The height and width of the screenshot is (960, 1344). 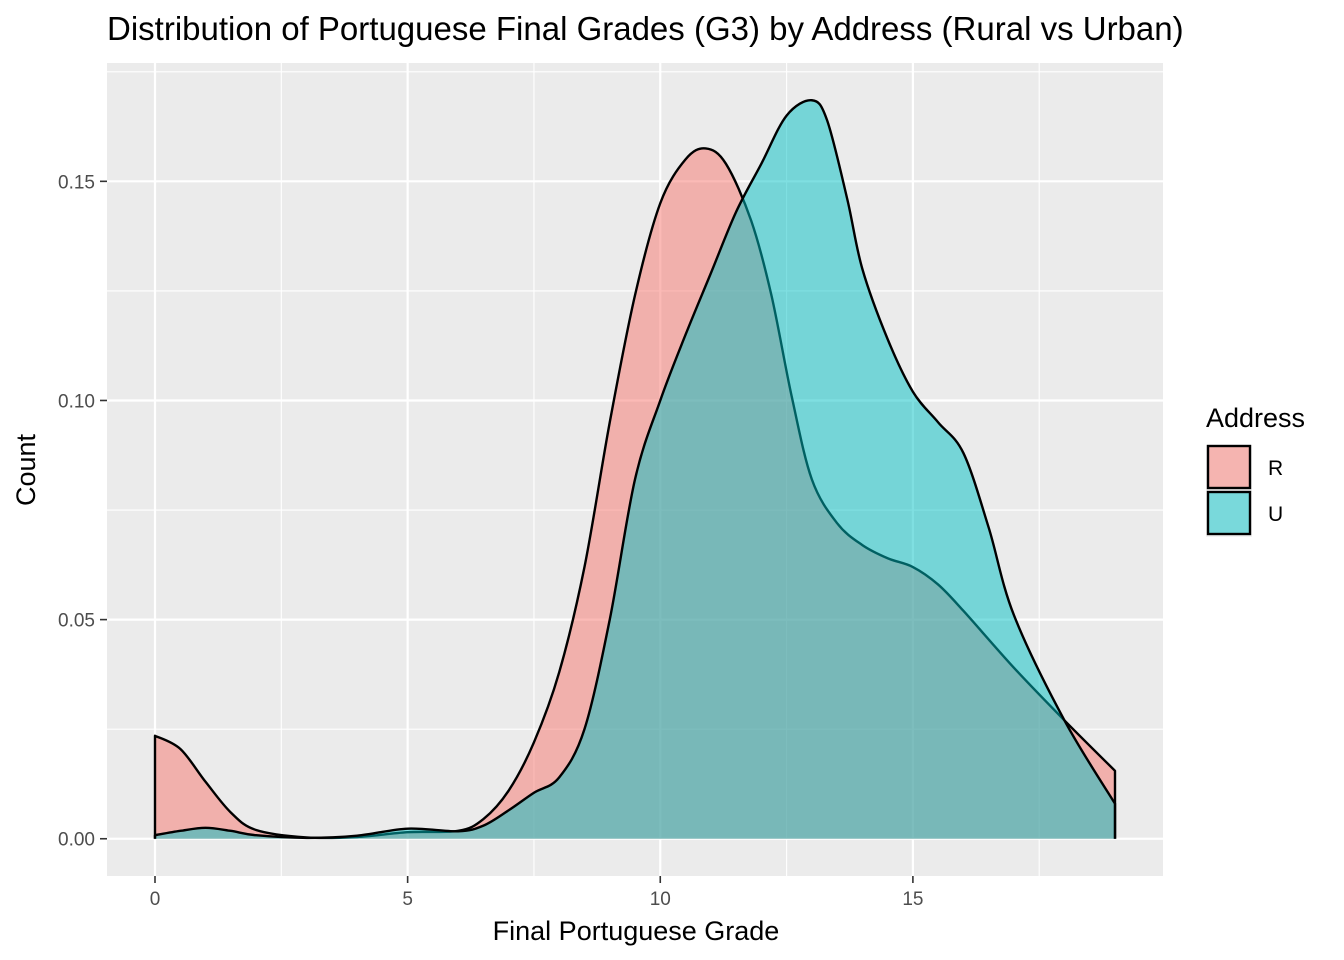 What do you see at coordinates (26, 469) in the screenshot?
I see `y-axis-title: Count` at bounding box center [26, 469].